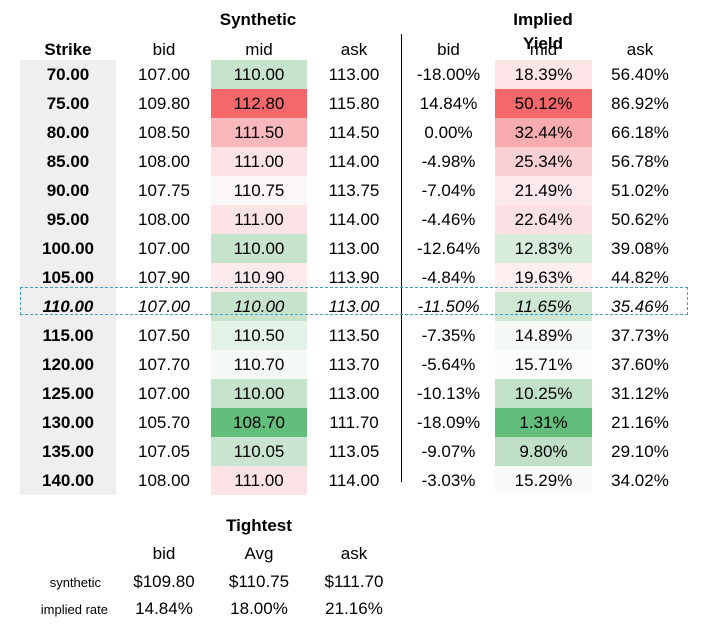 The image size is (718, 636). What do you see at coordinates (68, 103) in the screenshot?
I see `strike-cell: 75.00` at bounding box center [68, 103].